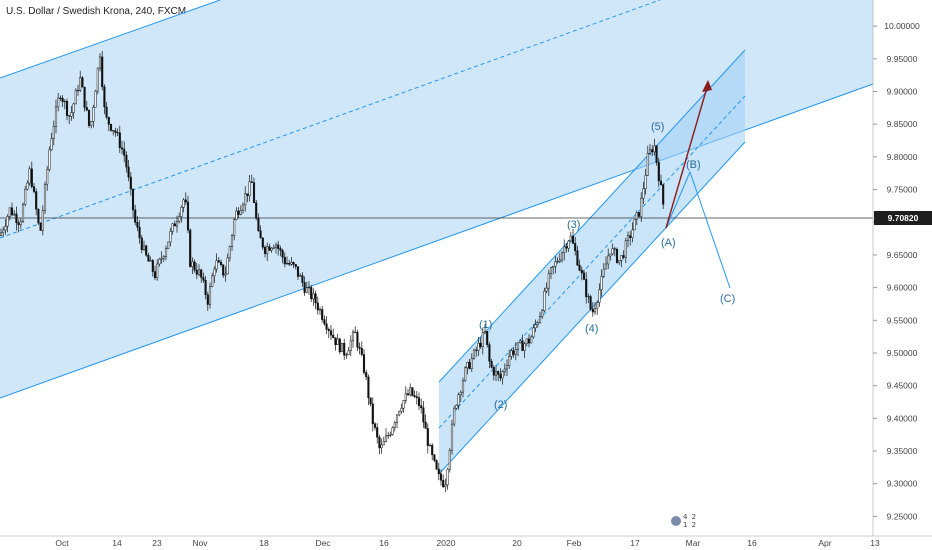 The width and height of the screenshot is (932, 550). What do you see at coordinates (698, 229) in the screenshot?
I see `projection-abc-line` at bounding box center [698, 229].